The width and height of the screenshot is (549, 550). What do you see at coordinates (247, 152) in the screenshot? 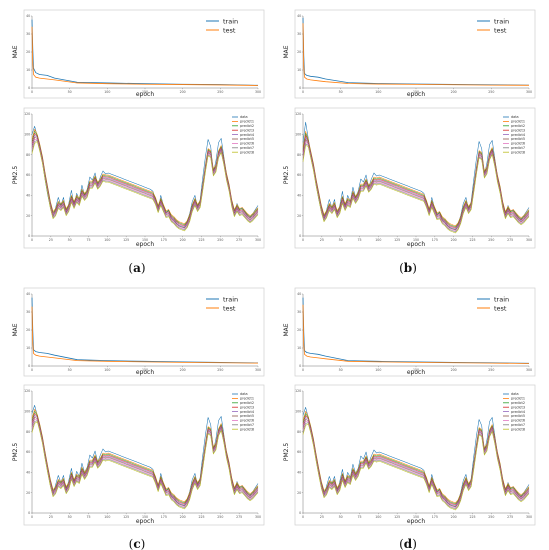
I see `legend-label: predict8` at bounding box center [247, 152].